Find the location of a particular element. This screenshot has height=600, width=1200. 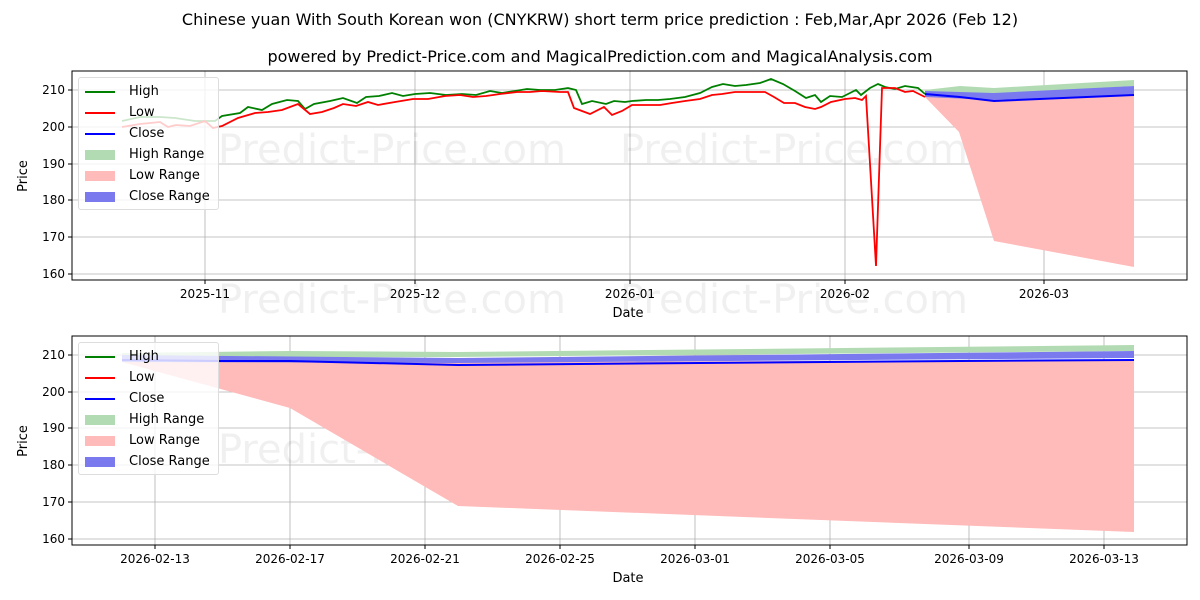

bottom-x-axis-label: Date is located at coordinates (627, 578).